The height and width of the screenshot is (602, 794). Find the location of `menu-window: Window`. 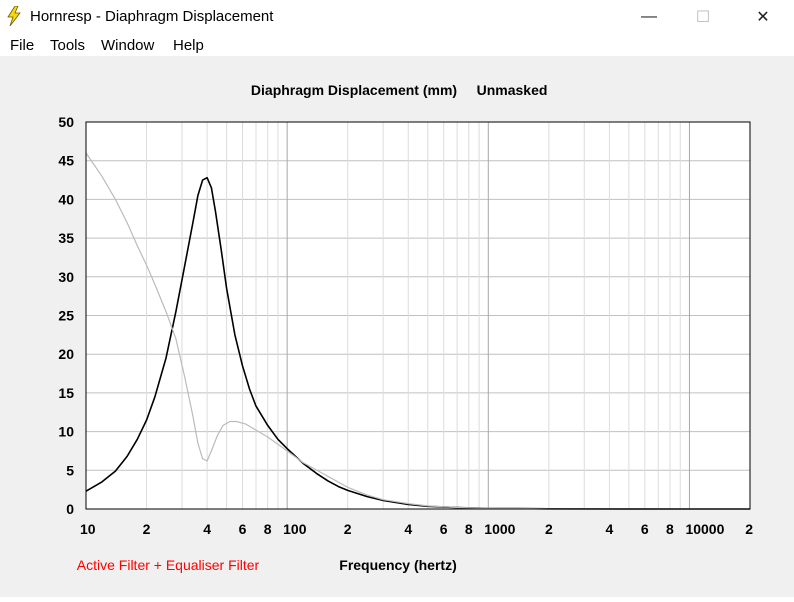

menu-window: Window is located at coordinates (128, 45).